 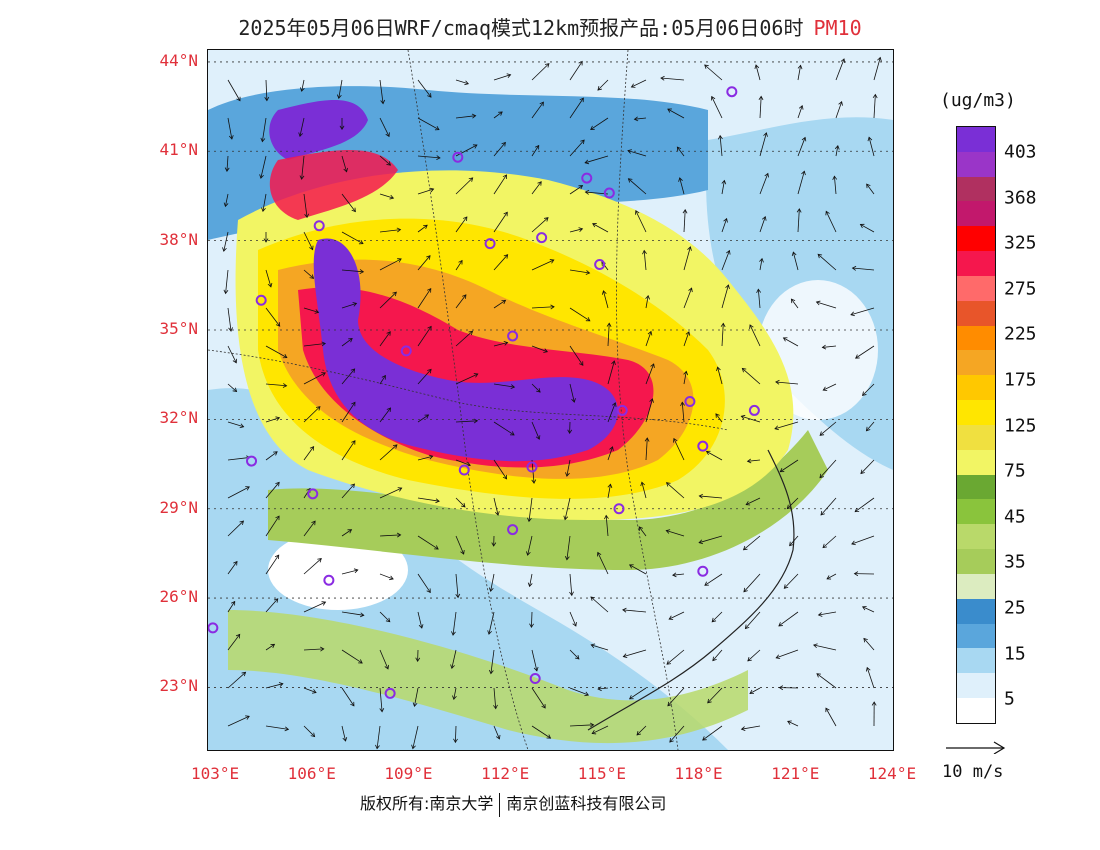 I want to click on legend-label: 35, so click(x=1015, y=562).